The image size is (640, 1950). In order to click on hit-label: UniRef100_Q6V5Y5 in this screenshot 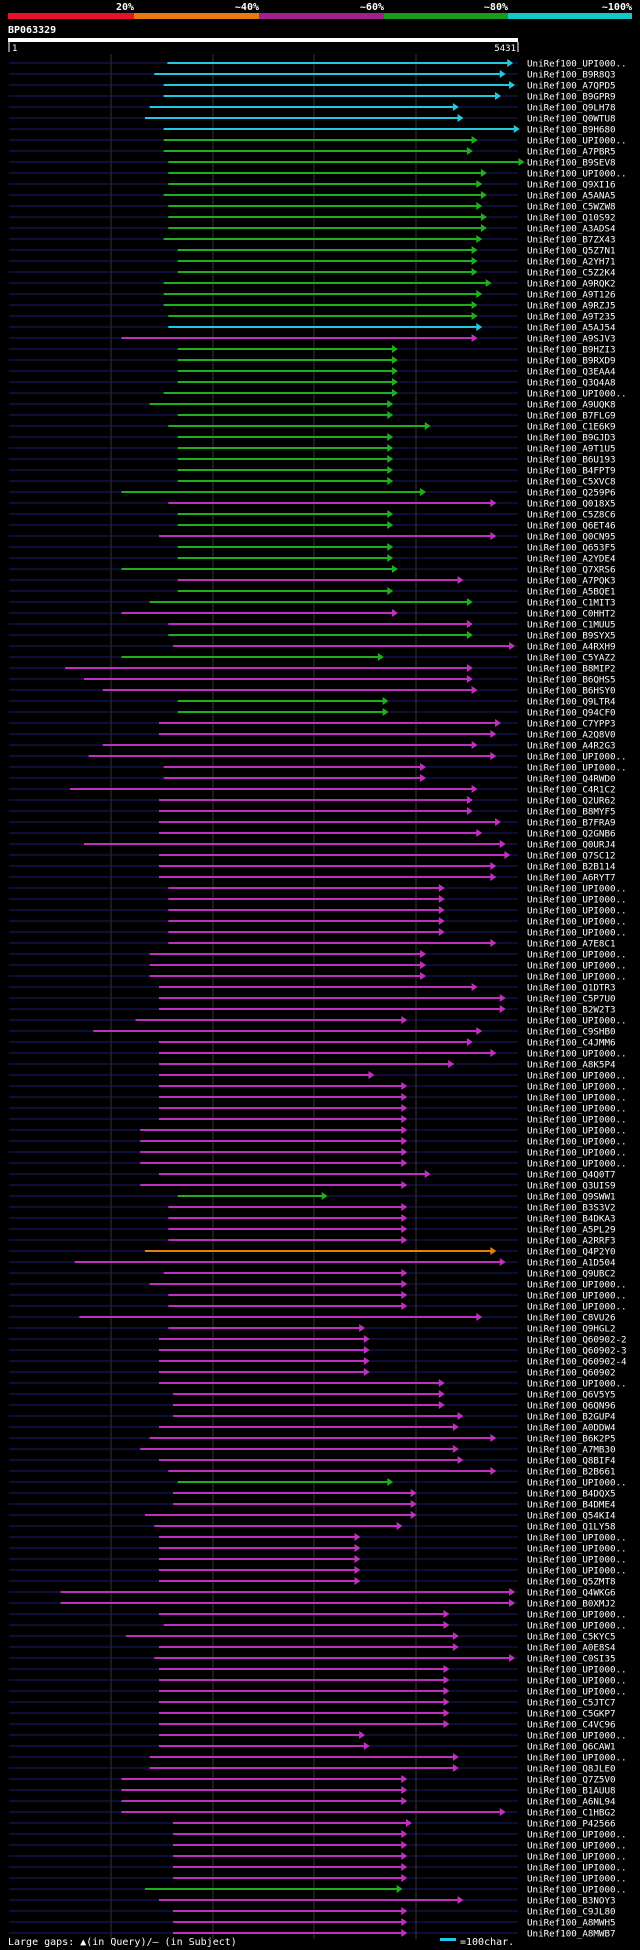, I will do `click(571, 1395)`.